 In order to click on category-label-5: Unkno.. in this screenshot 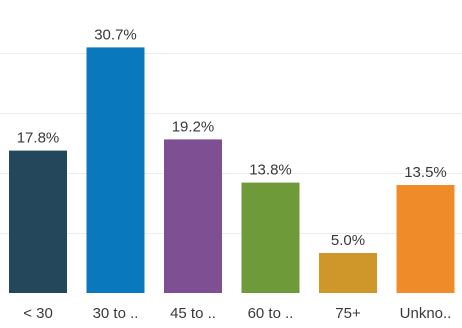, I will do `click(426, 313)`.